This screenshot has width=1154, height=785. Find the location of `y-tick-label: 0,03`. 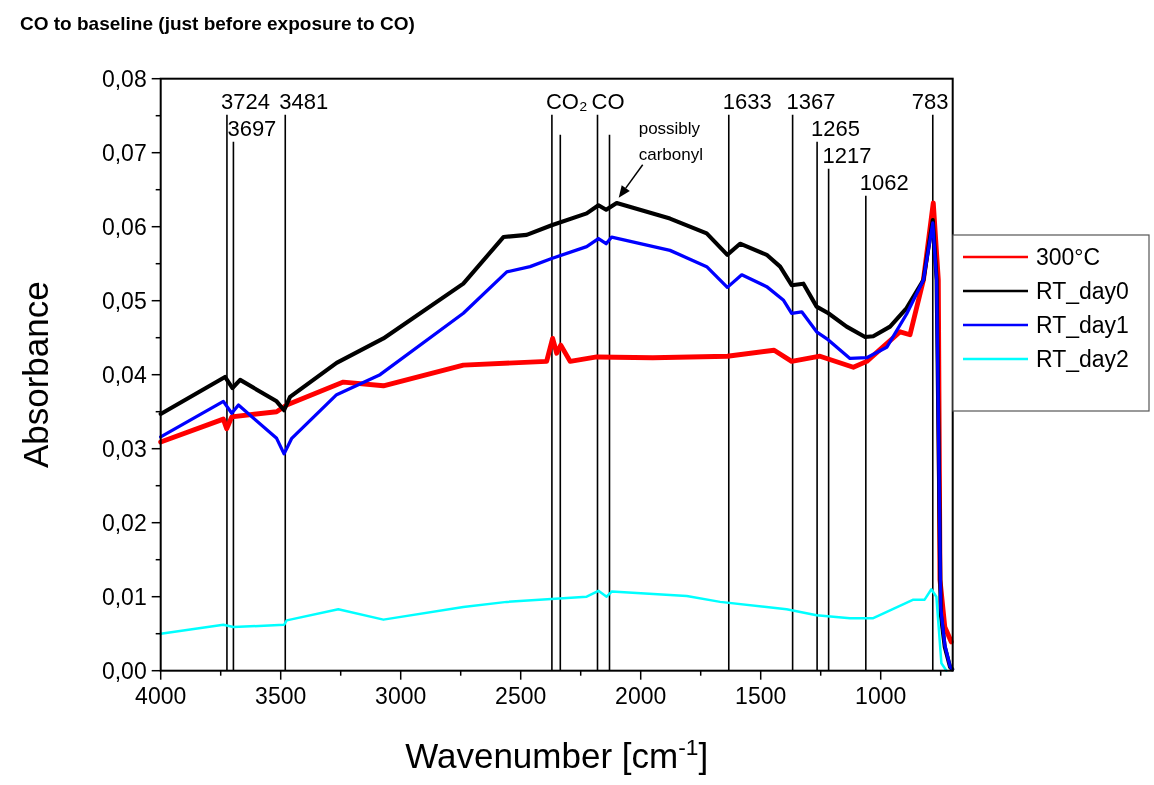

y-tick-label: 0,03 is located at coordinates (124, 448).